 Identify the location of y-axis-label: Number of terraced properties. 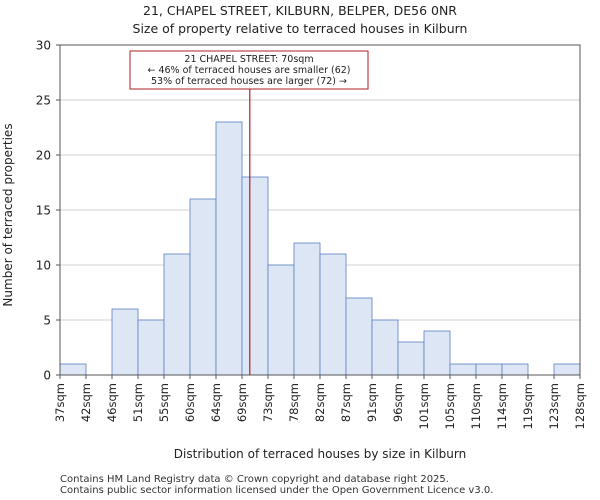
(8, 214).